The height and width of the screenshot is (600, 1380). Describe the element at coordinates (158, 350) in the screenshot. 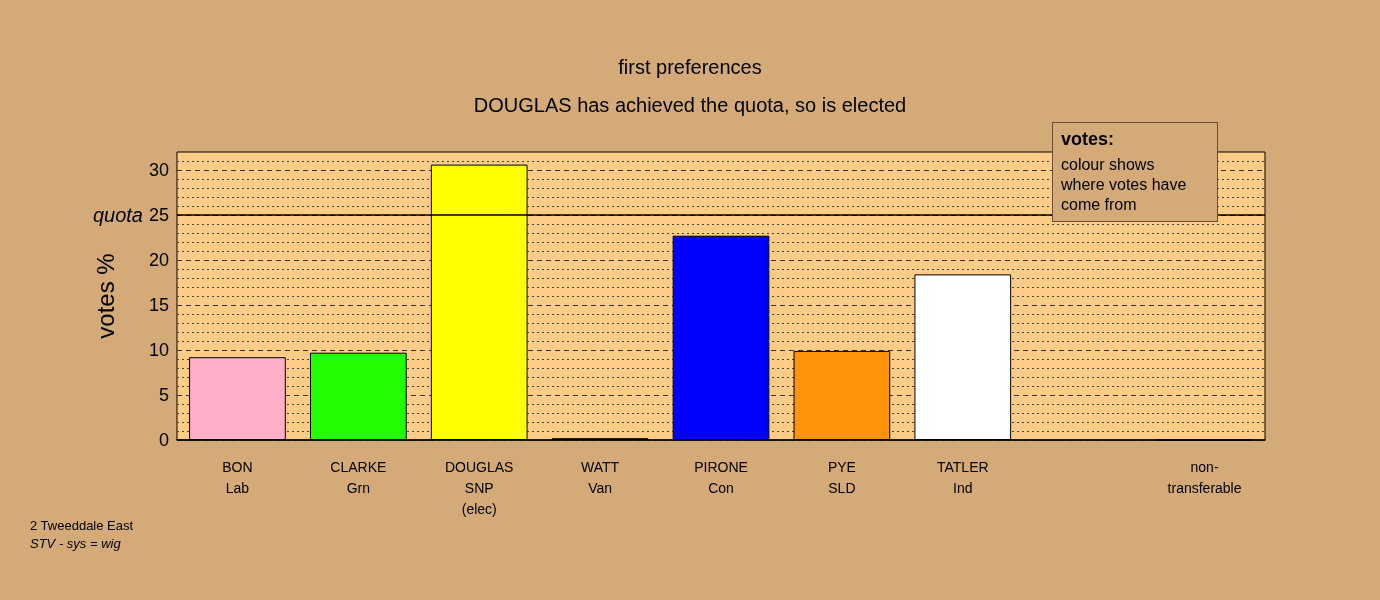

I see `y-tick-label: 10` at that location.